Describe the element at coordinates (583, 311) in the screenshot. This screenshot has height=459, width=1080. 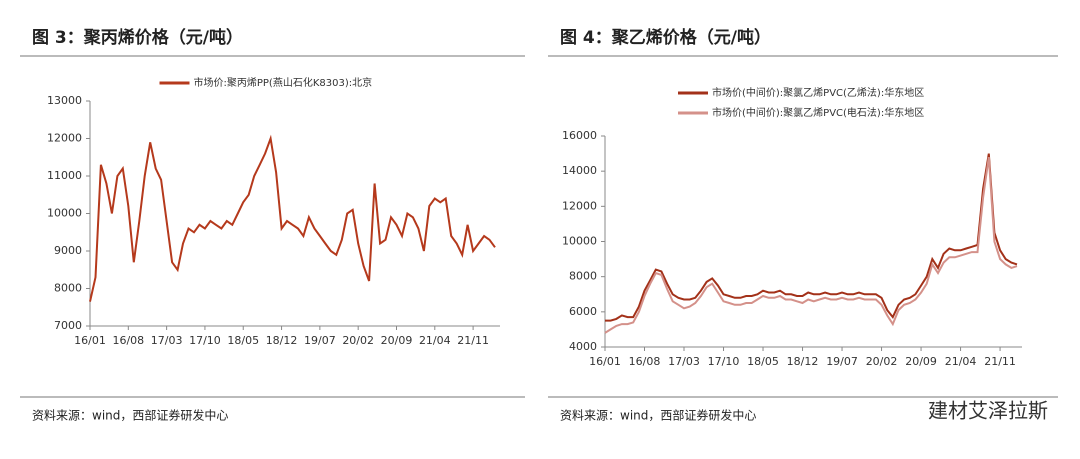
I see `y-tick-label: 6000` at that location.